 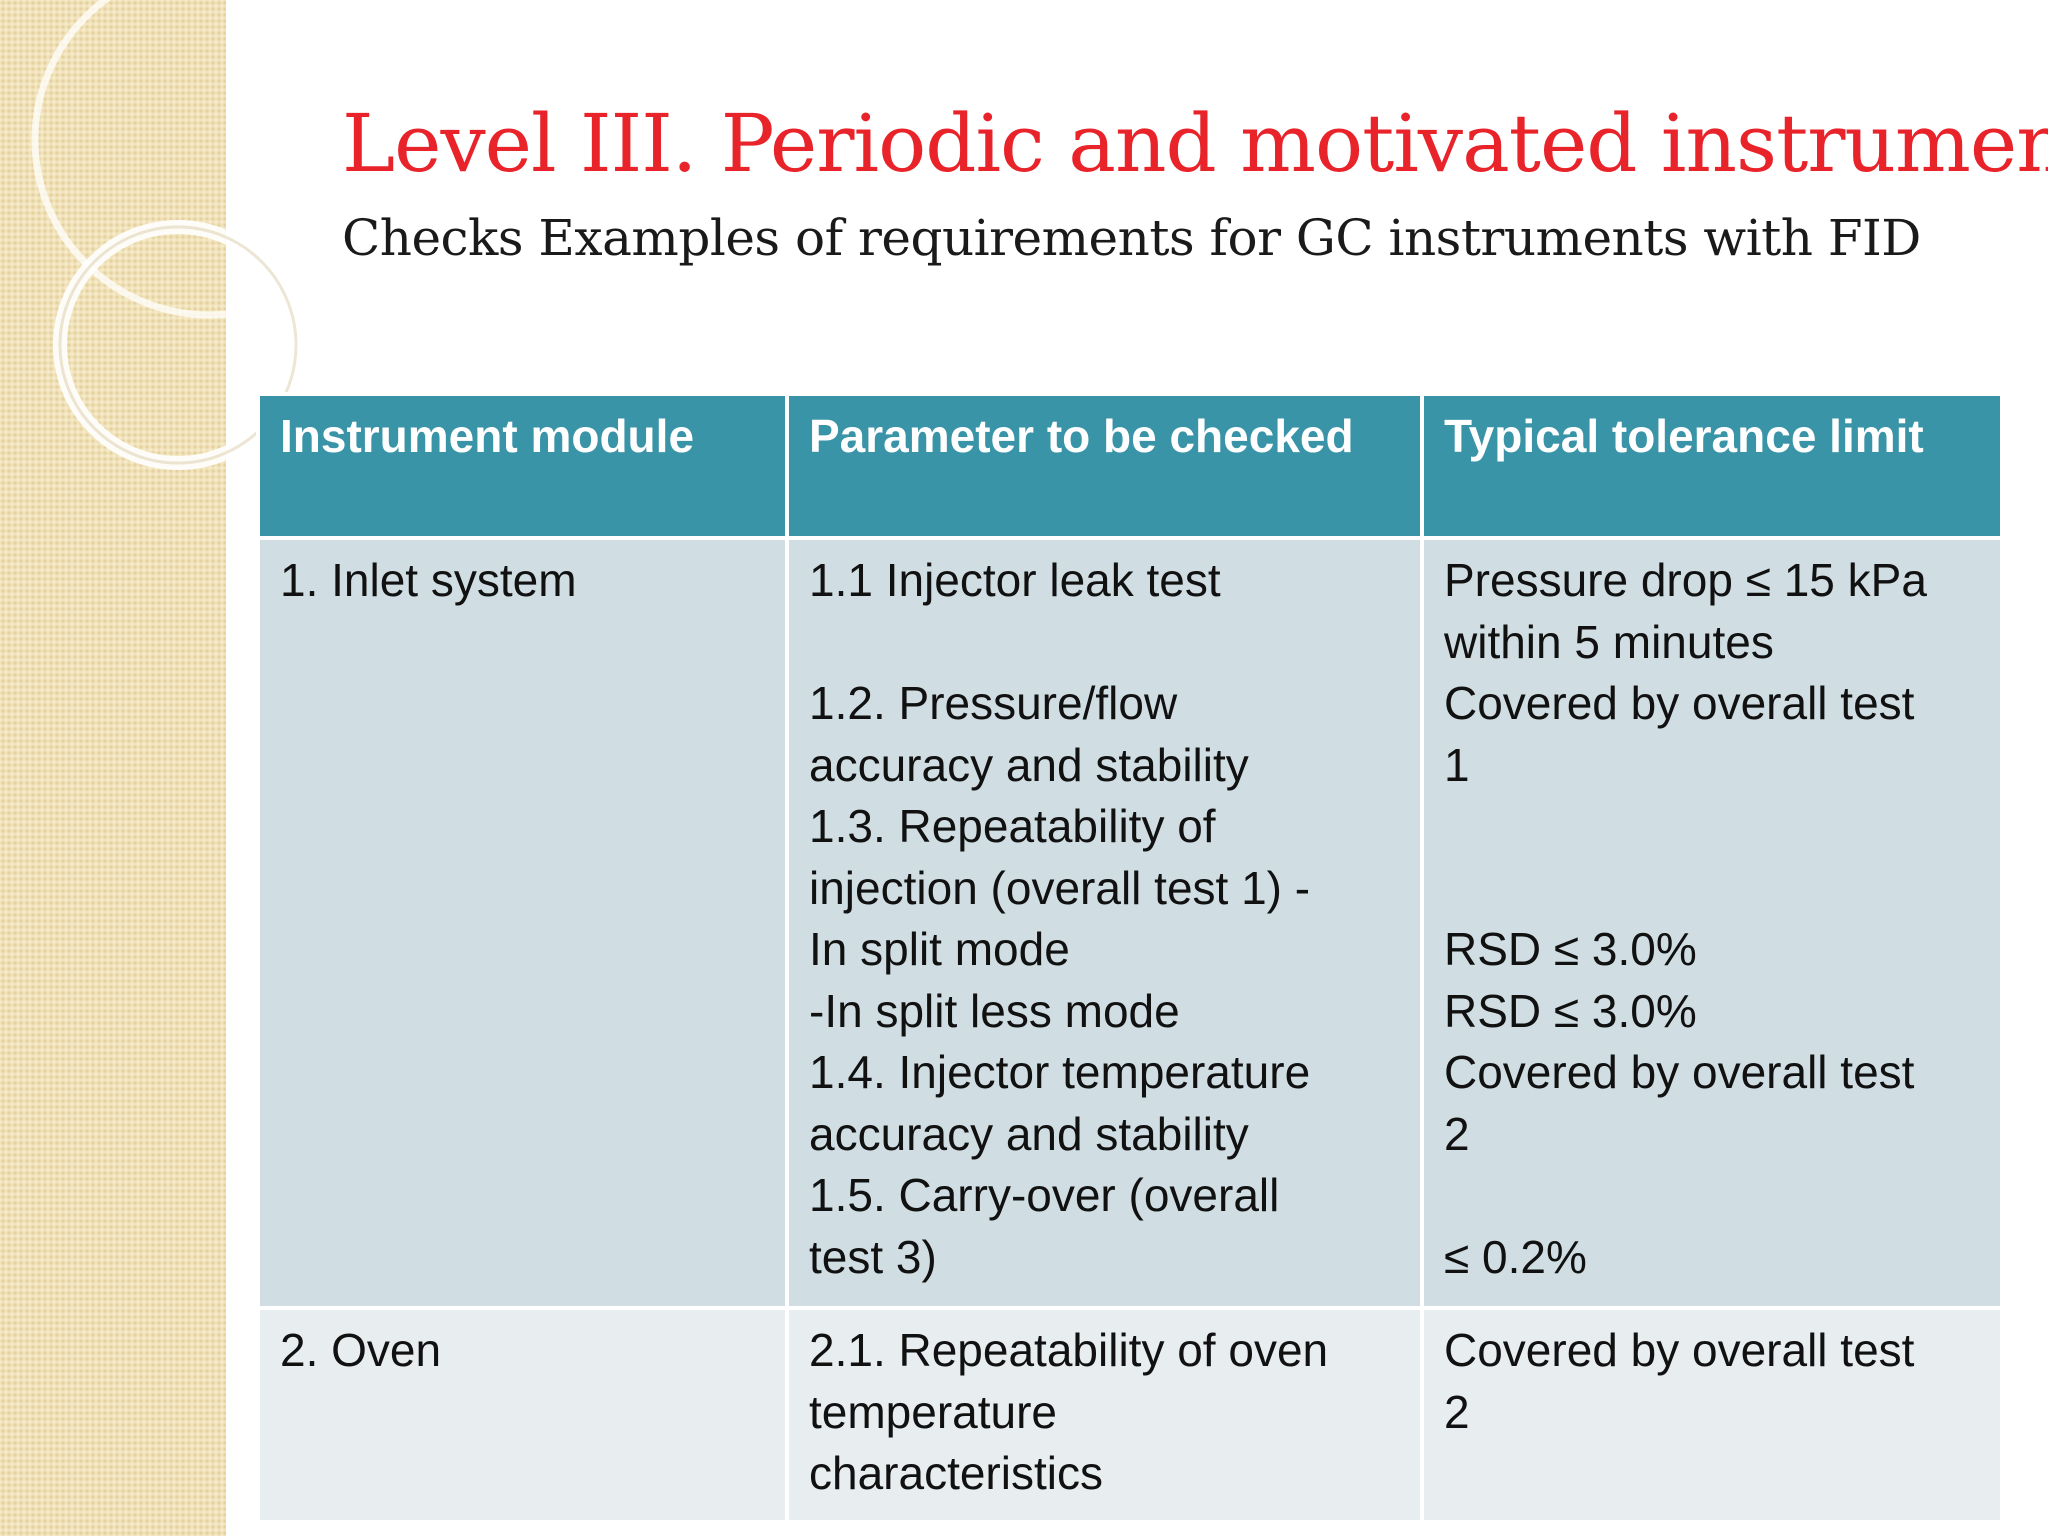 I want to click on cell-line: Pressure drop ≤ 15 kPa, so click(x=1685, y=580).